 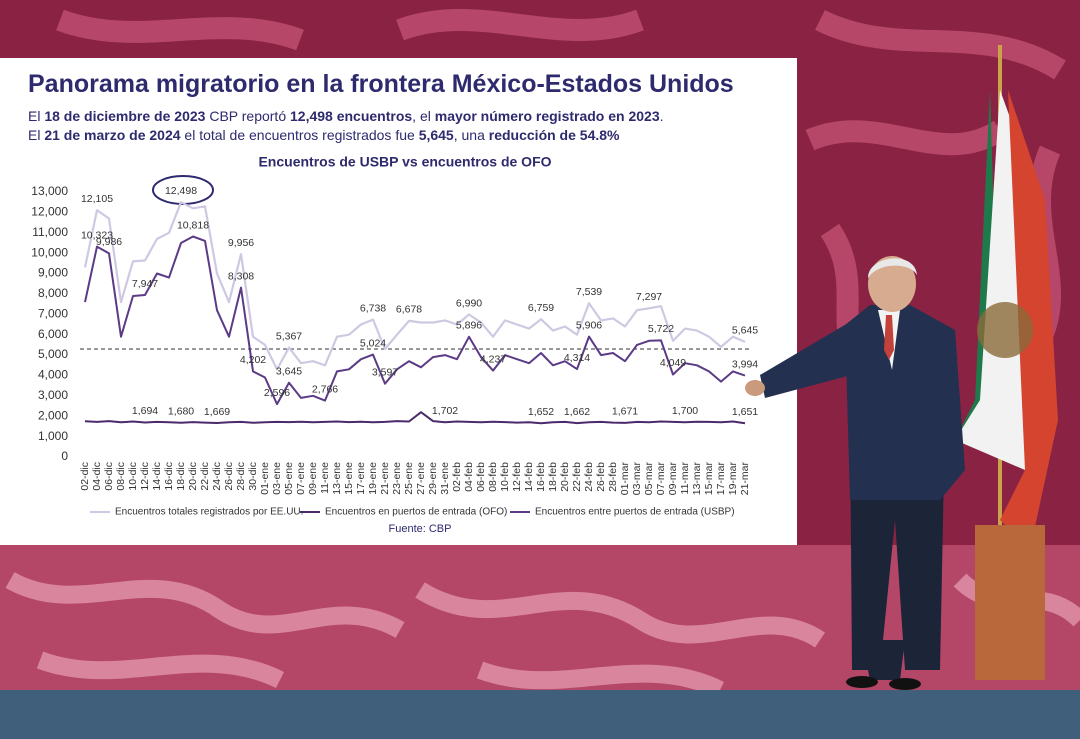 What do you see at coordinates (97, 476) in the screenshot?
I see `x-tick-label: 04-dic` at bounding box center [97, 476].